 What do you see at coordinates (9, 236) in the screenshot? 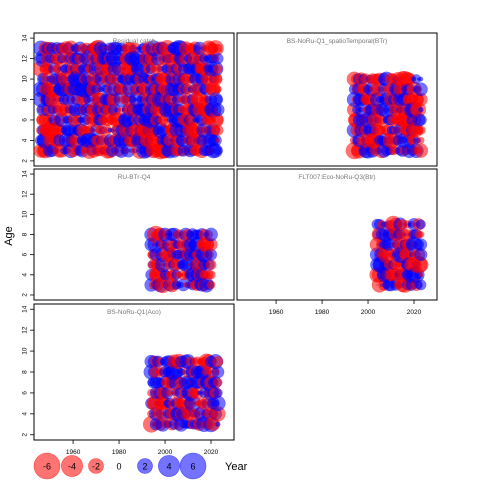
I see `y-axis-label: Age` at bounding box center [9, 236].